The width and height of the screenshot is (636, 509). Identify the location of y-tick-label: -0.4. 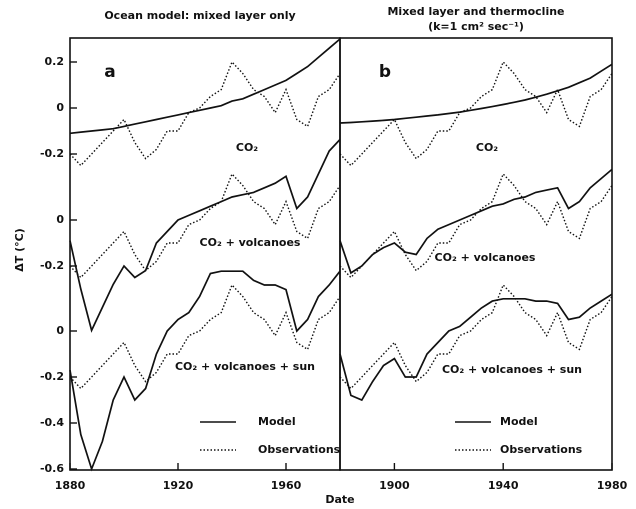
(52, 422).